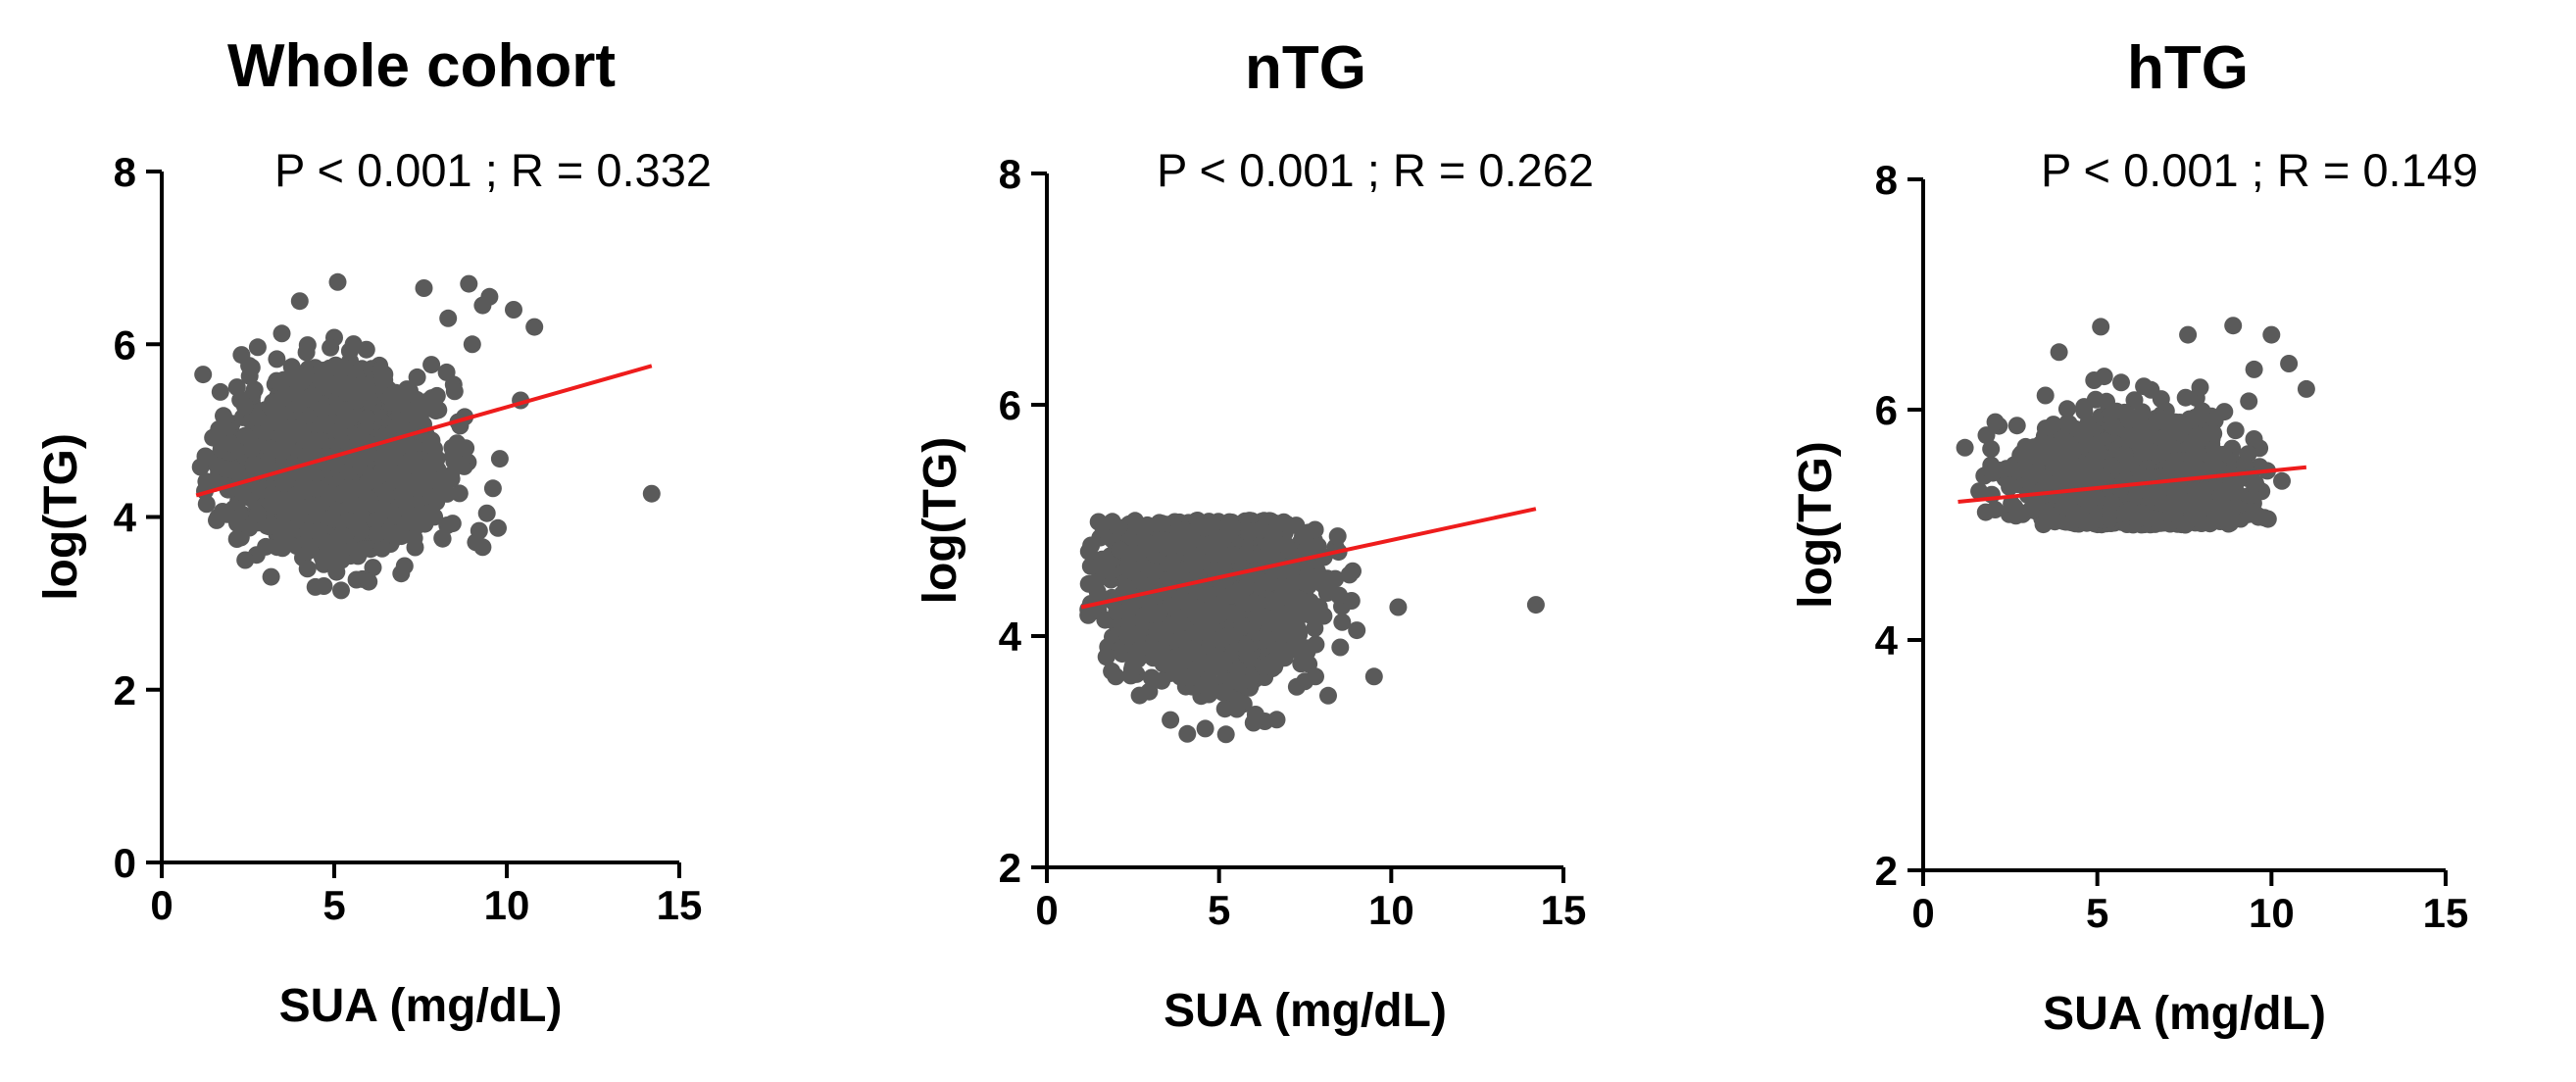  What do you see at coordinates (125, 863) in the screenshot?
I see `y-tick-label: 0` at bounding box center [125, 863].